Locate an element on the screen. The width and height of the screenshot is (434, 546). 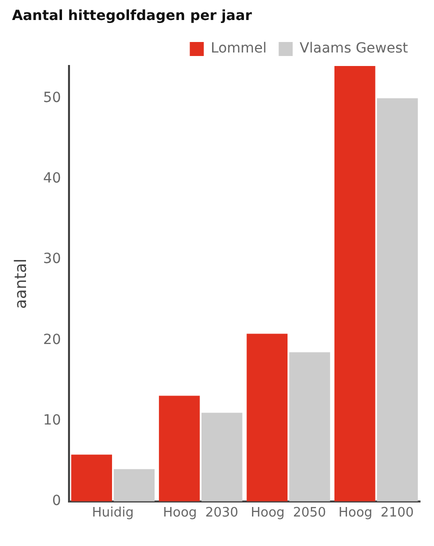
y-tick-label: 50 is located at coordinates (52, 98).